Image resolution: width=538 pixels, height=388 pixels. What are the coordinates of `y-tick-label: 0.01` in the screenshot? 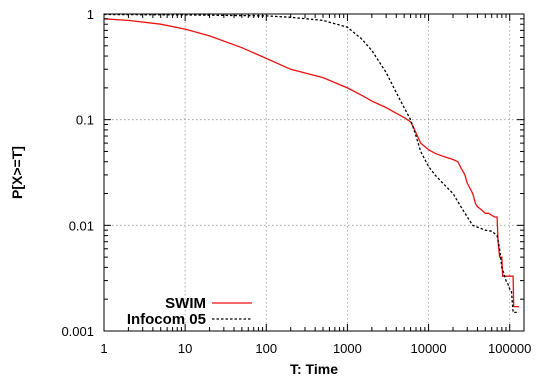 It's located at (81, 225).